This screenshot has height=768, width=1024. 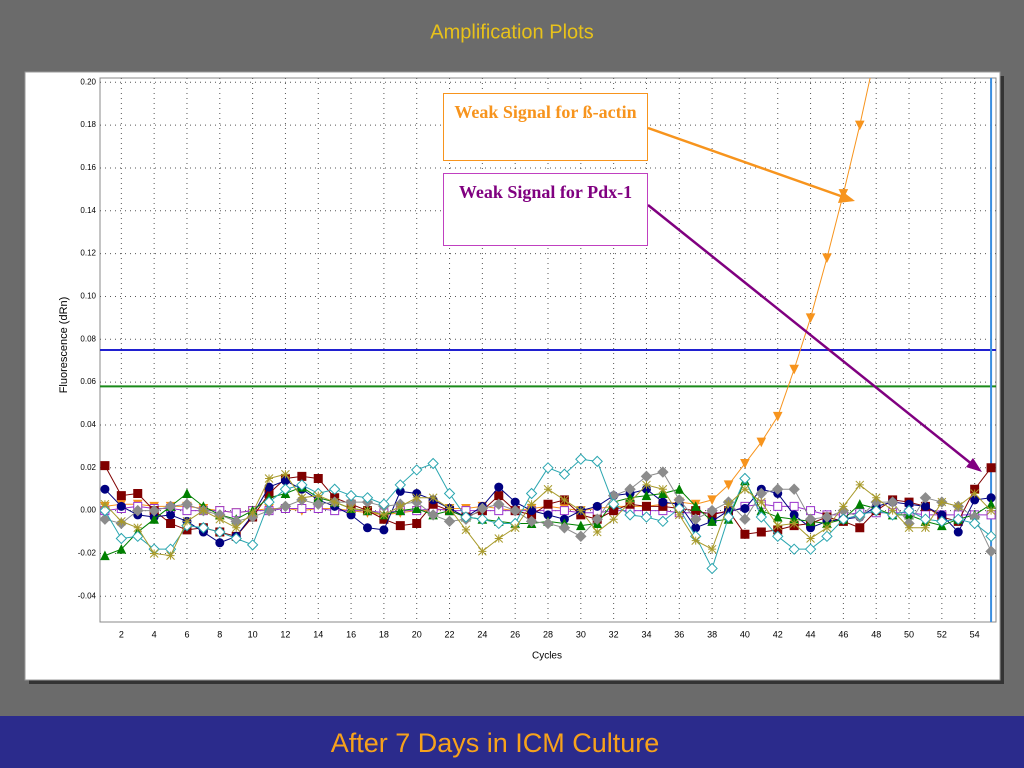 I want to click on y-tick-label: 0.14, so click(x=88, y=210).